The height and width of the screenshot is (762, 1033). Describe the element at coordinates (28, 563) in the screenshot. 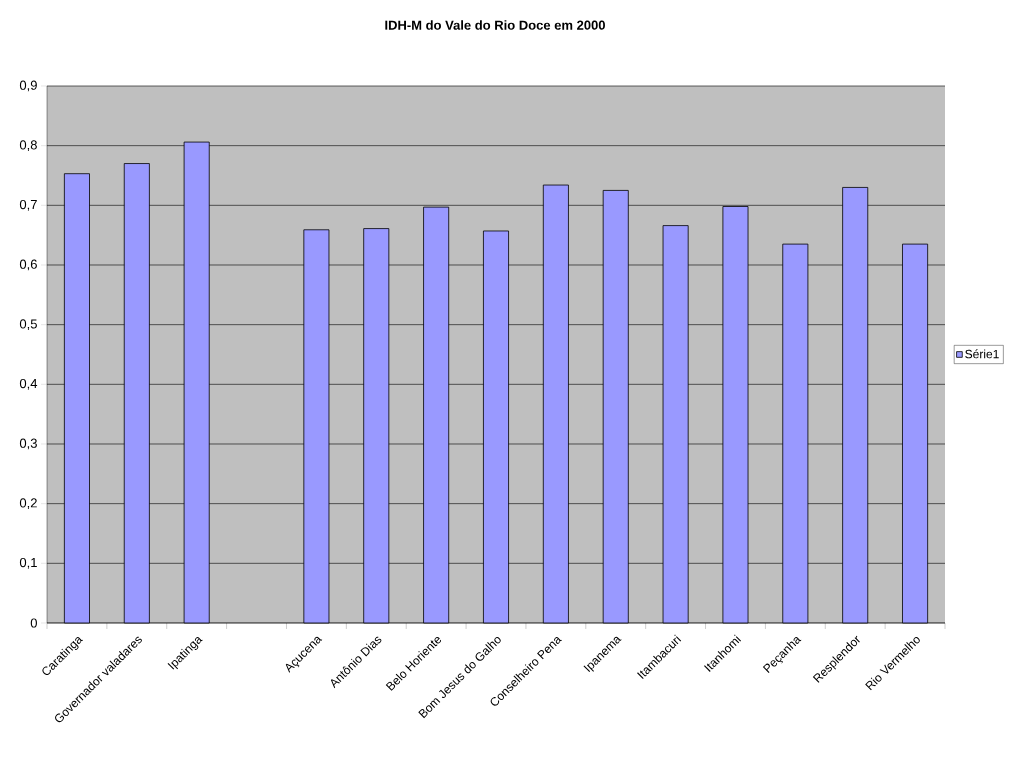

I see `y-tick-label: 0,1` at that location.